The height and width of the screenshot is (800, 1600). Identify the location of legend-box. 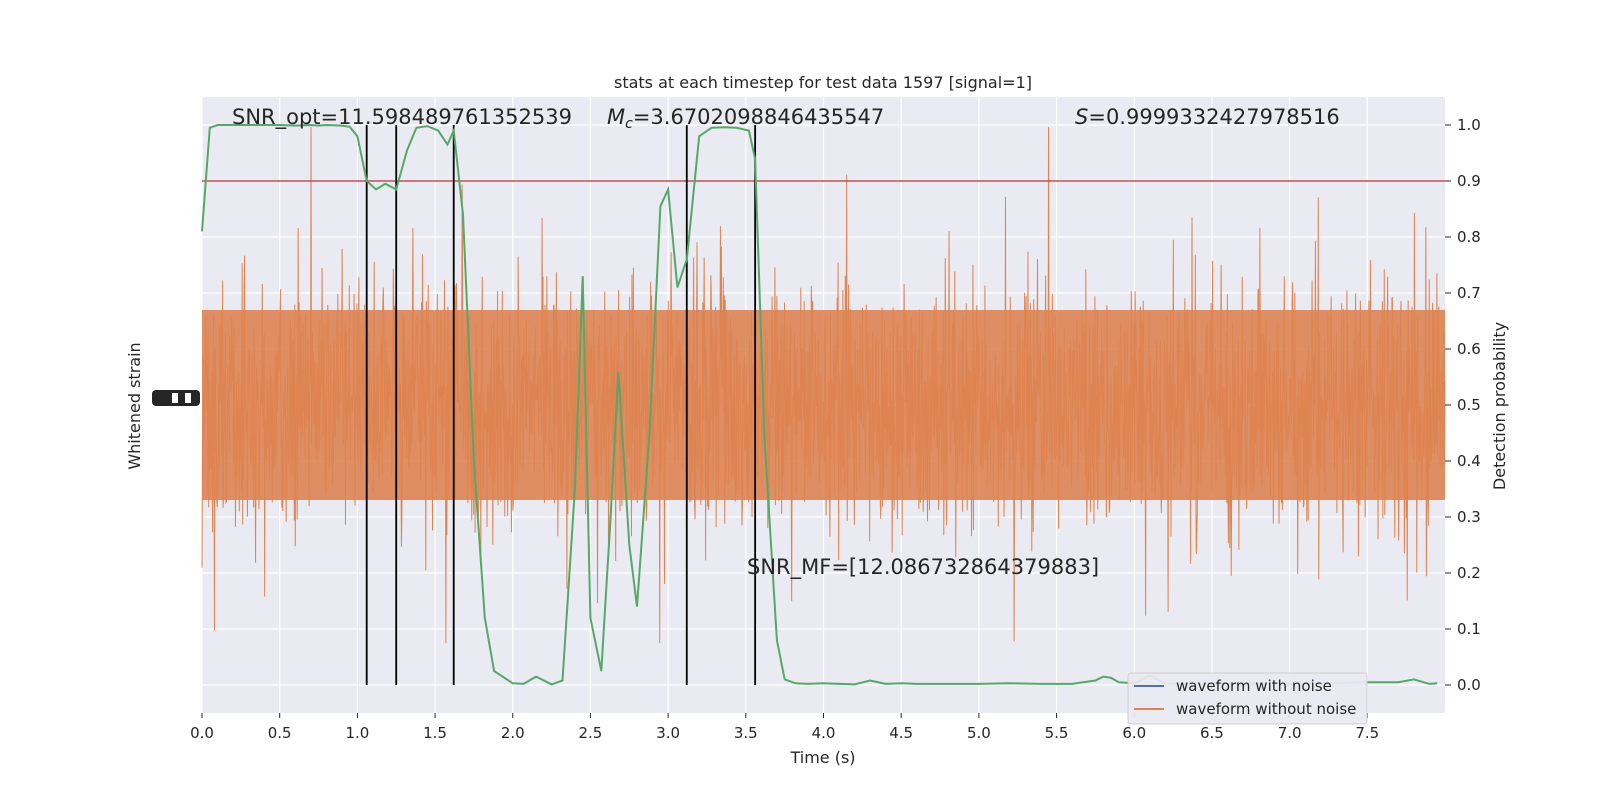
(1247, 698).